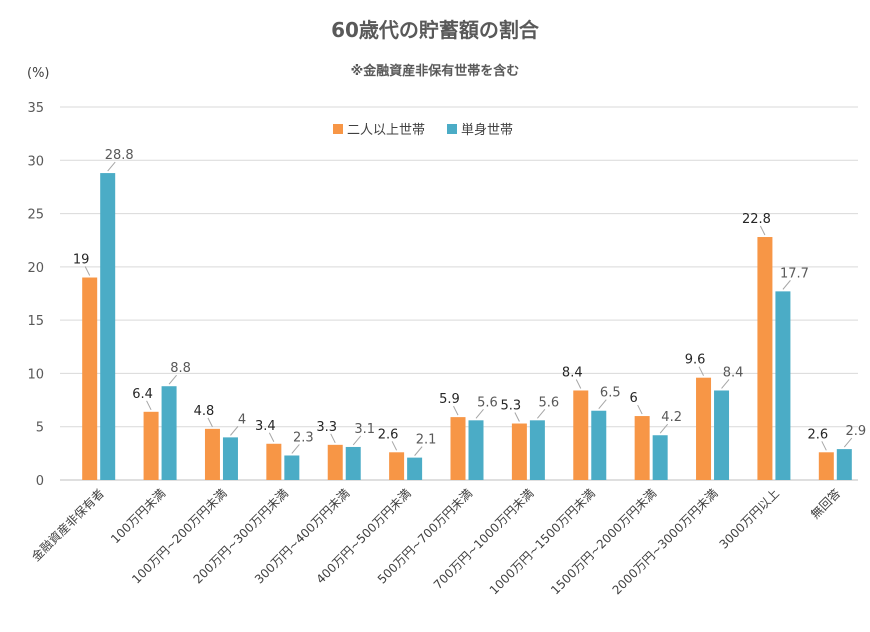  I want to click on data-label: 3.4, so click(265, 426).